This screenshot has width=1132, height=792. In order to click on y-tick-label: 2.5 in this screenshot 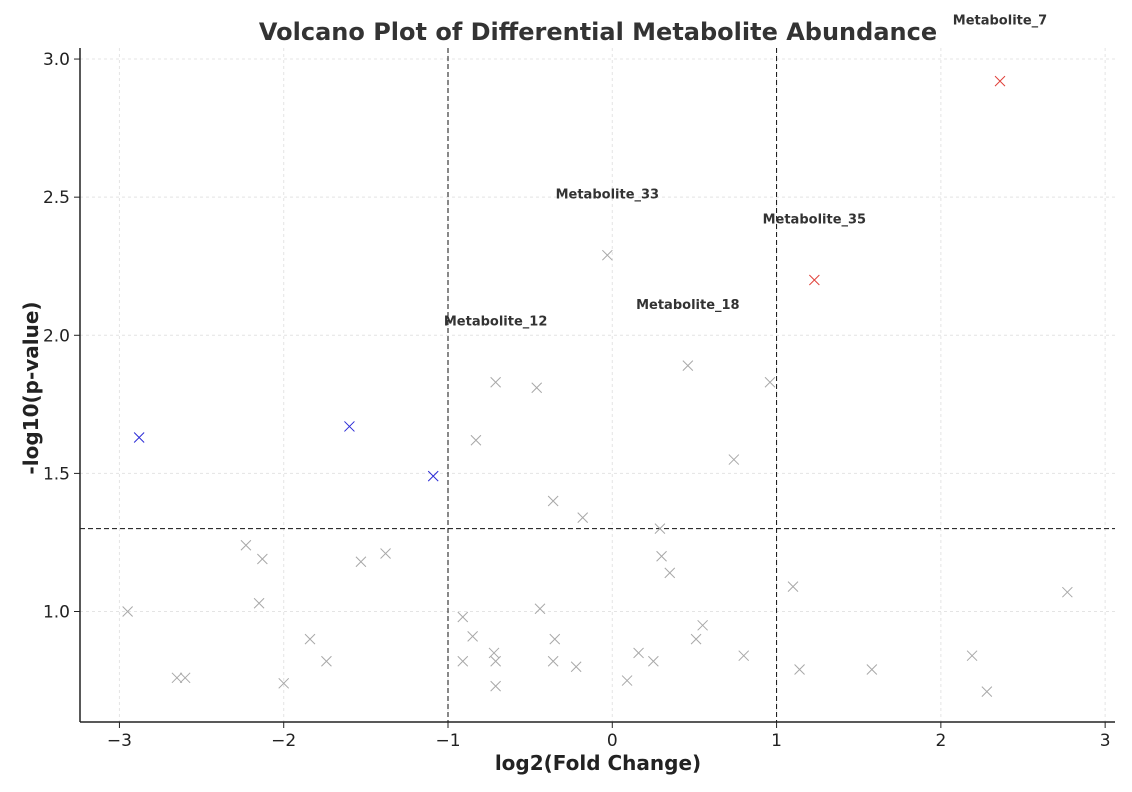, I will do `click(56, 198)`.